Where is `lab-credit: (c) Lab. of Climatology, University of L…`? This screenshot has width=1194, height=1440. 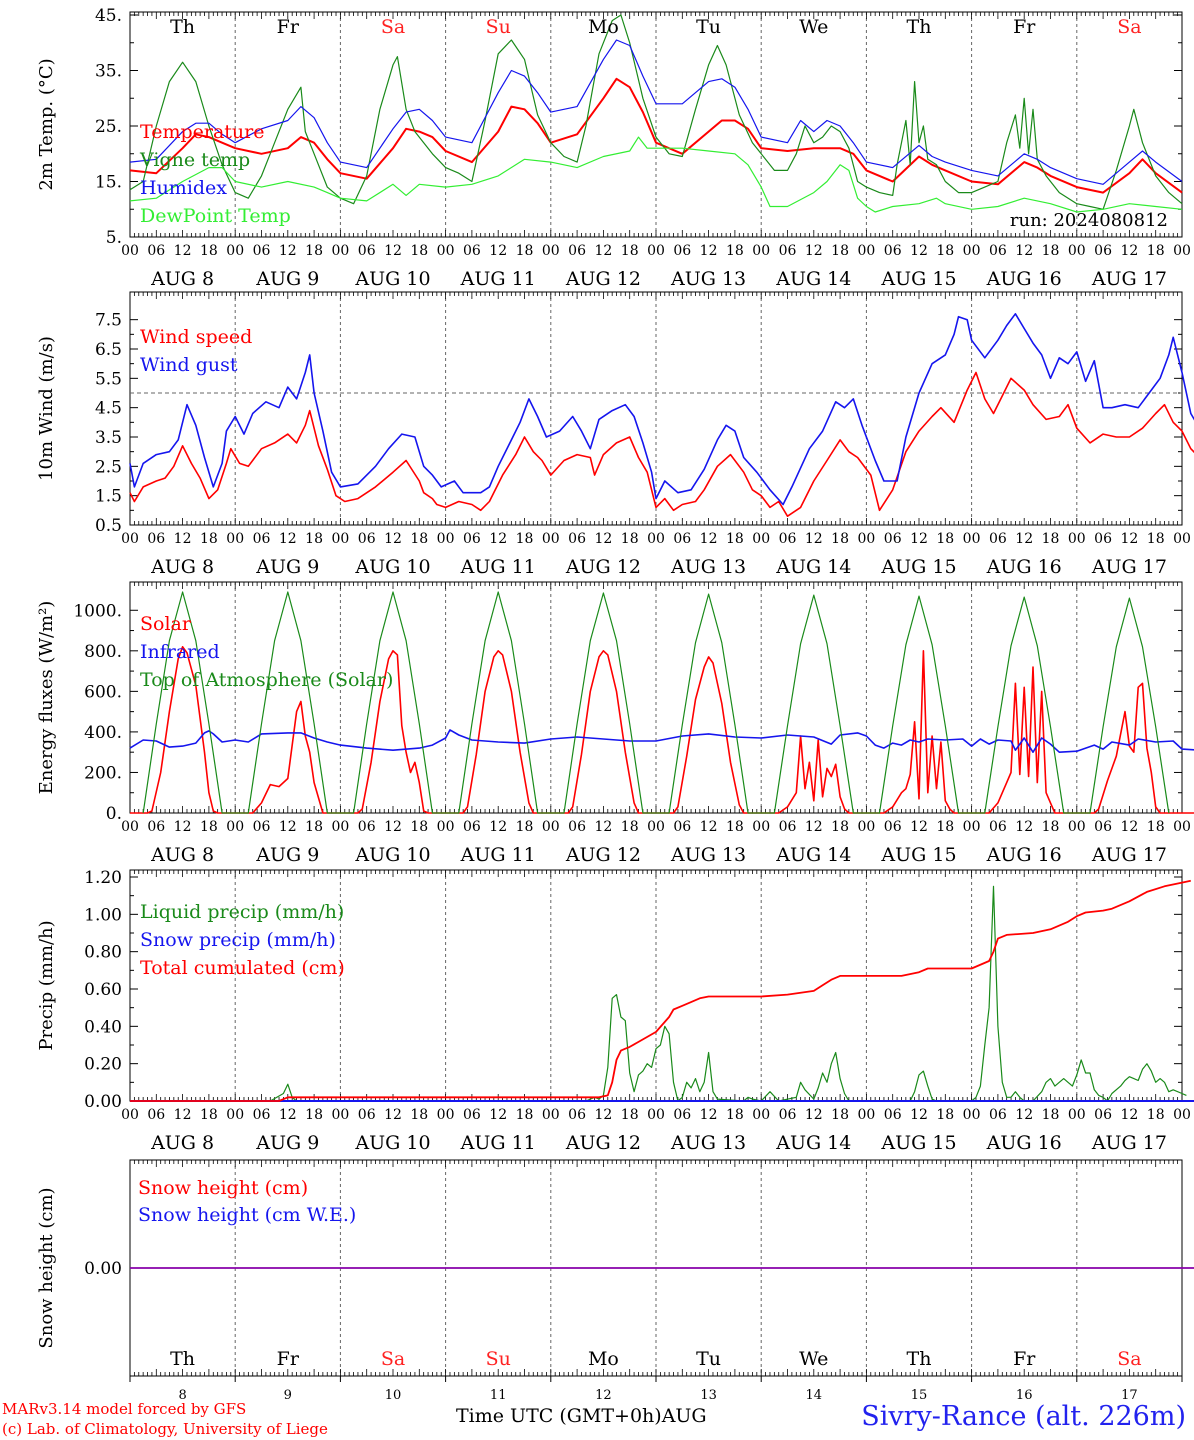
lab-credit: (c) Lab. of Climatology, University of L… is located at coordinates (165, 1429).